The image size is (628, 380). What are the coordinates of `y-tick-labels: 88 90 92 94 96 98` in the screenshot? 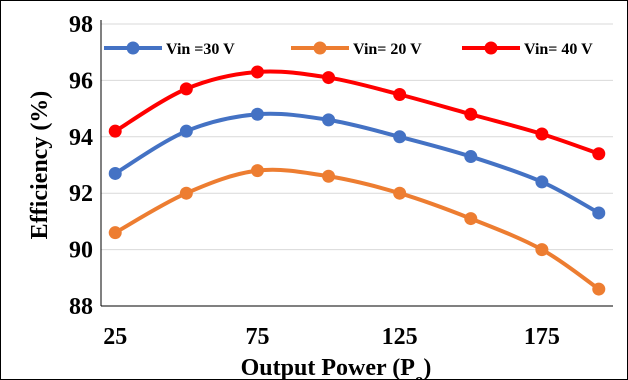 It's located at (81, 166).